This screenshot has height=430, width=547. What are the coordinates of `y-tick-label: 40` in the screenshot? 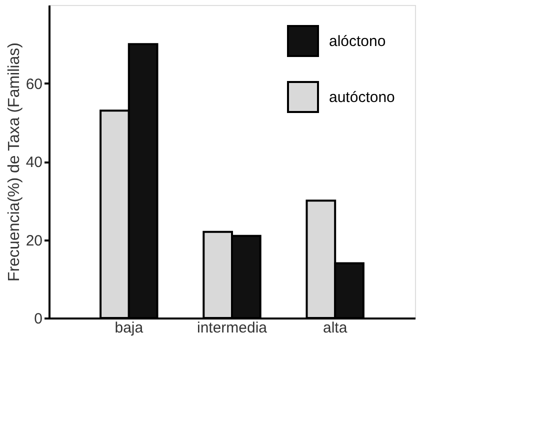 It's located at (34, 162).